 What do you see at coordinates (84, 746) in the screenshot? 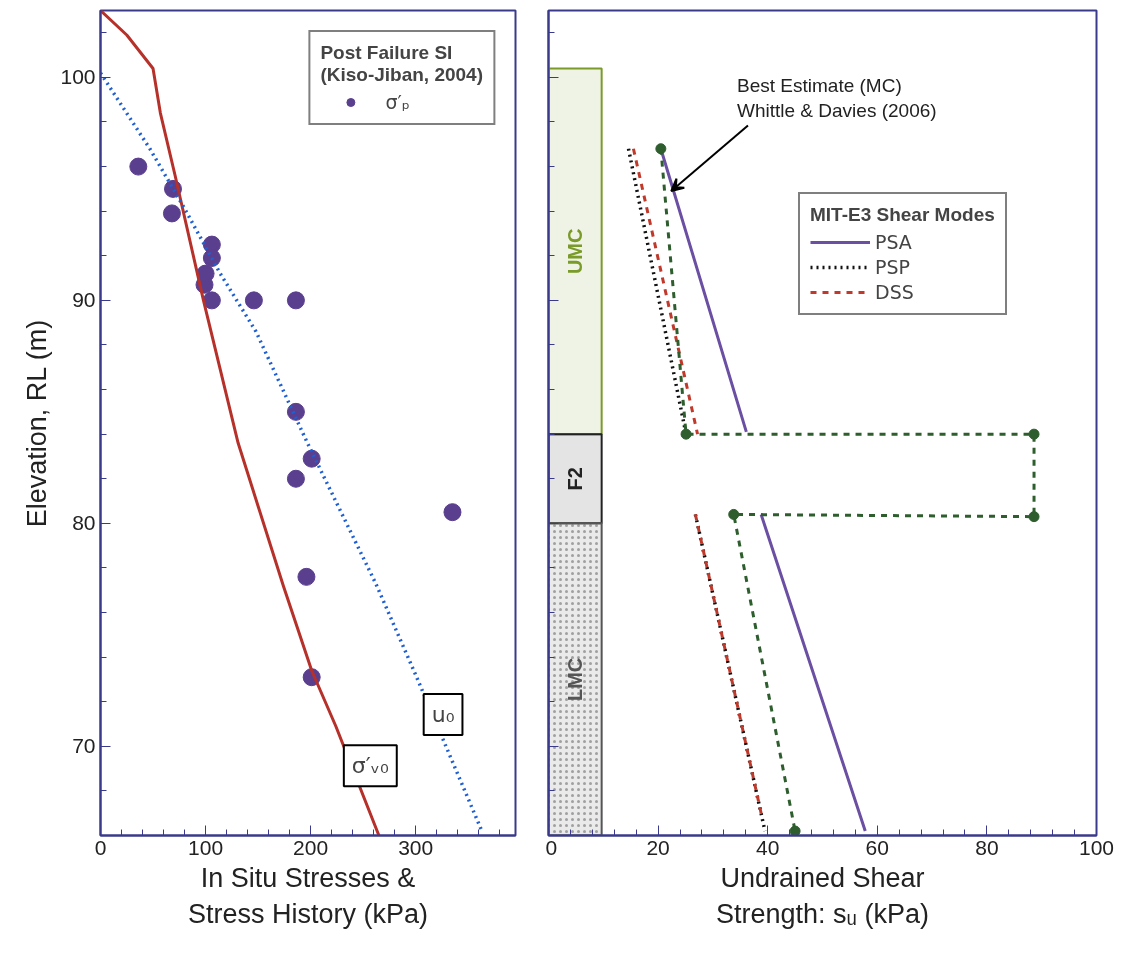
I see `y-tick-label: 70` at bounding box center [84, 746].